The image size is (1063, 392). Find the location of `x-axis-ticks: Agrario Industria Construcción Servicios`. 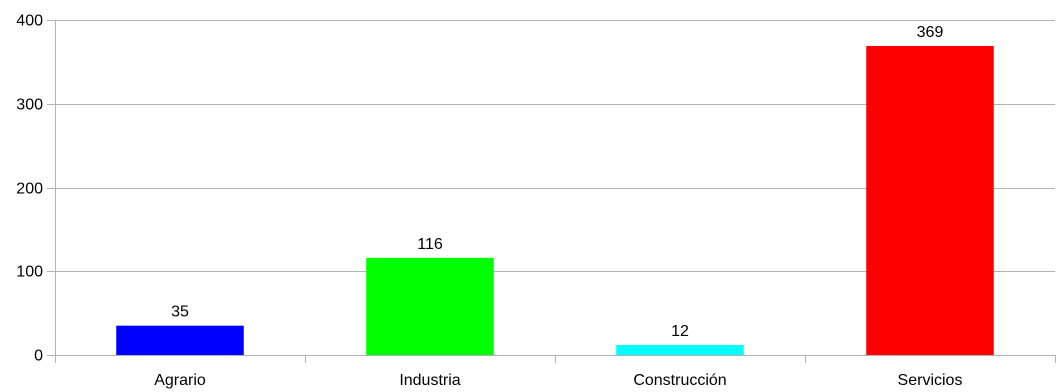

x-axis-ticks: Agrario Industria Construcción Servicios is located at coordinates (555, 372).